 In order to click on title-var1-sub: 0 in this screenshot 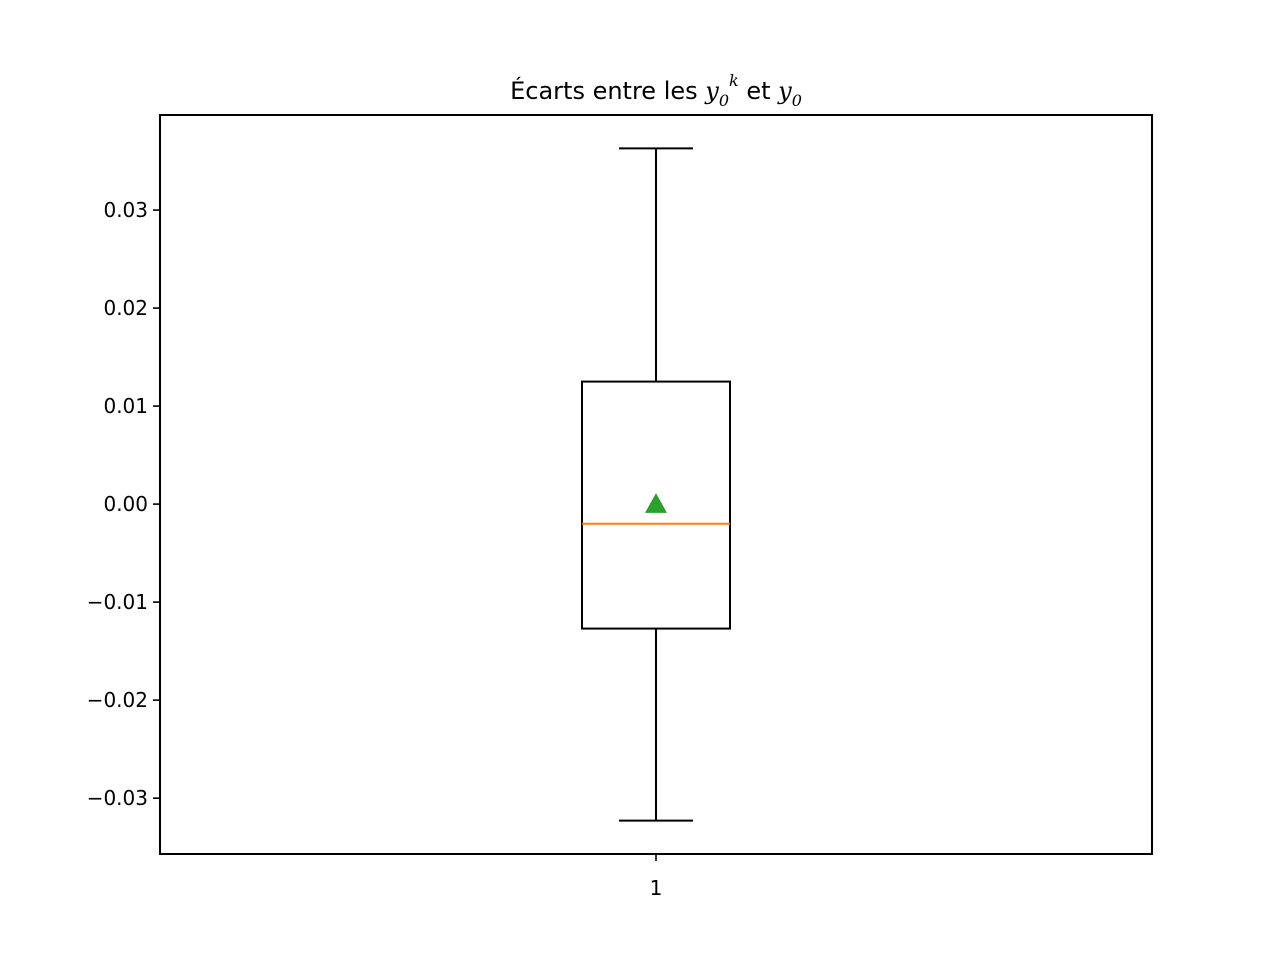, I will do `click(724, 100)`.